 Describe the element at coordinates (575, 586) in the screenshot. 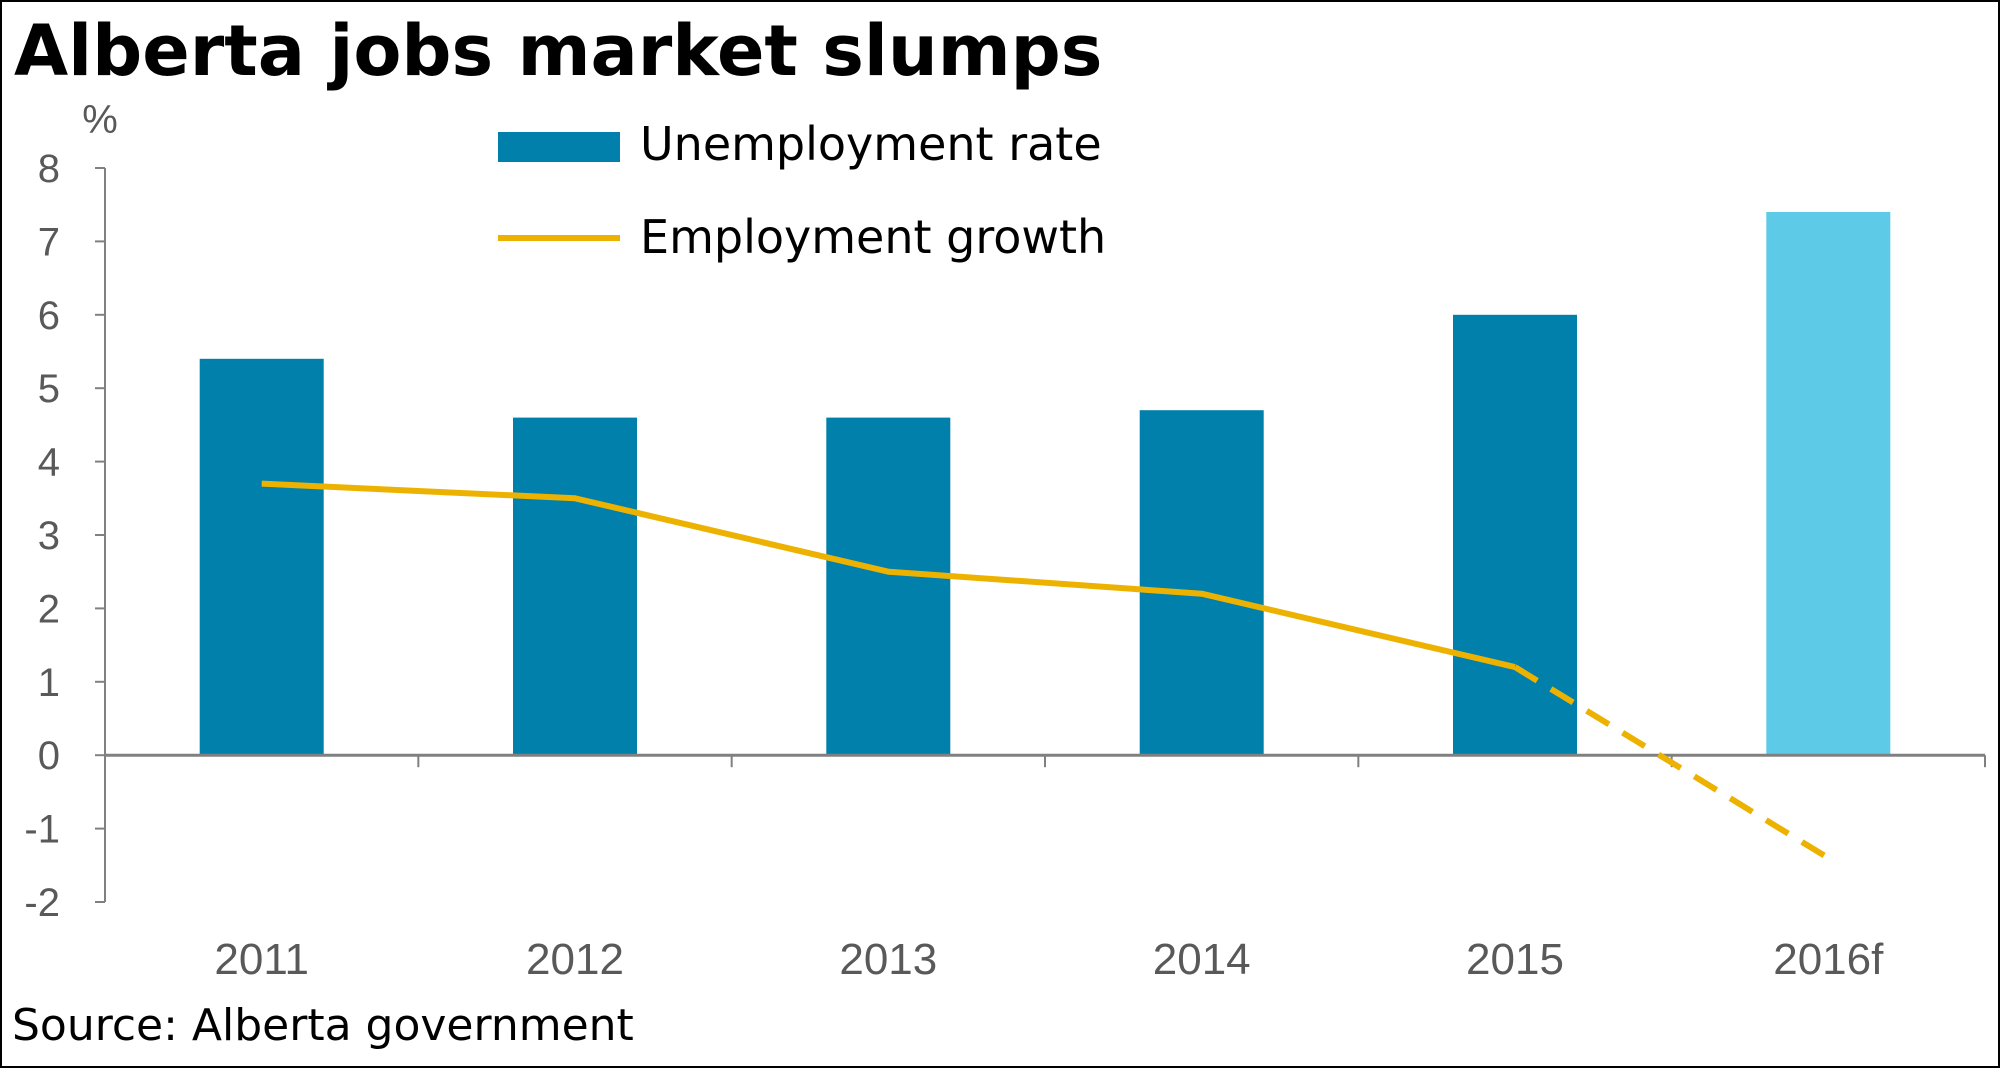

I see `bar-2012` at that location.